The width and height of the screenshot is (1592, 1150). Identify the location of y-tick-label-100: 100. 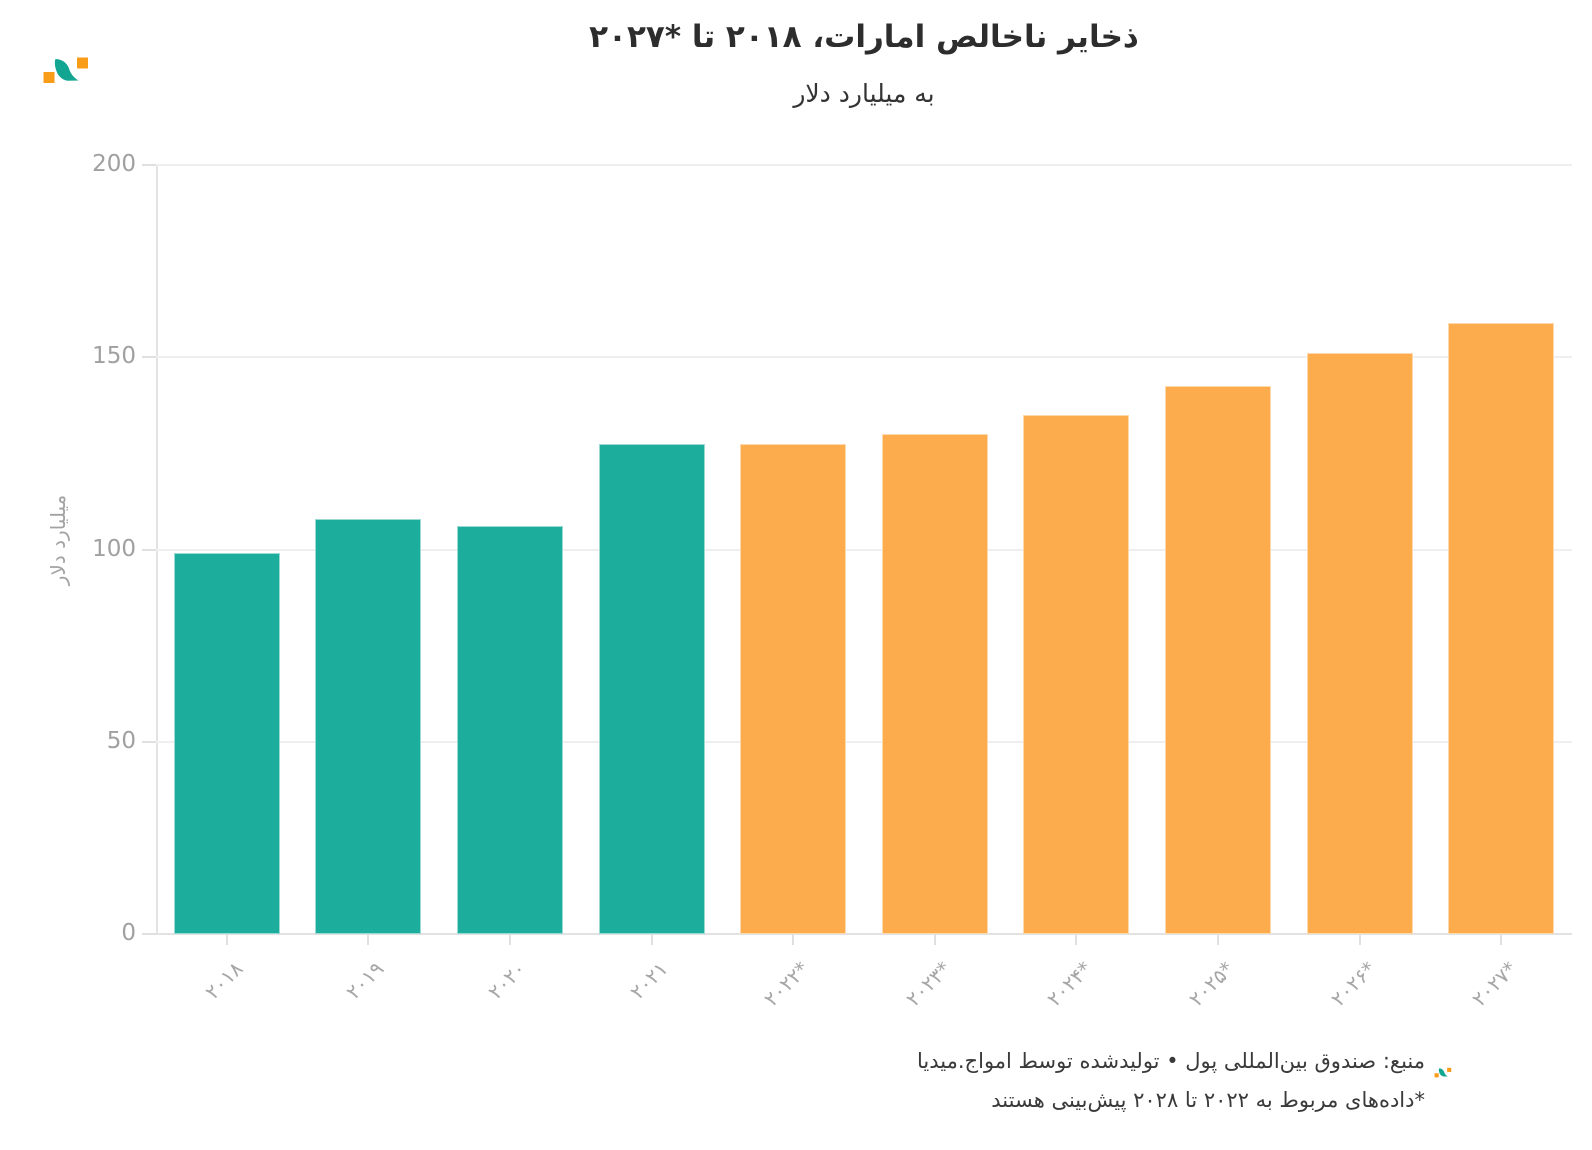
(114, 548).